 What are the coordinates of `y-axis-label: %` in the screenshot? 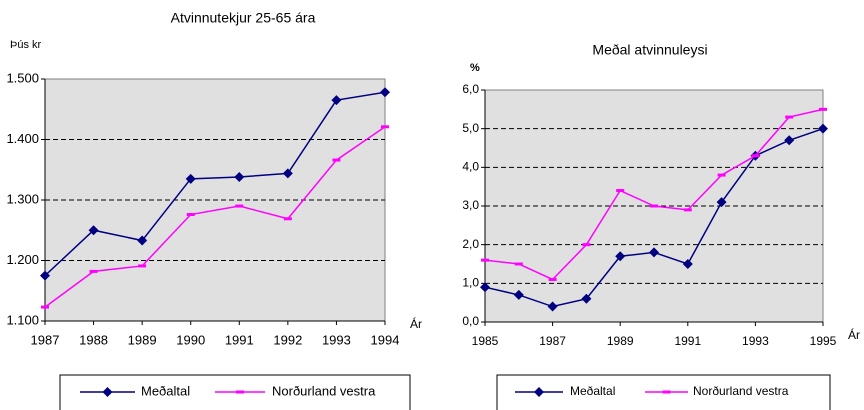 It's located at (475, 68).